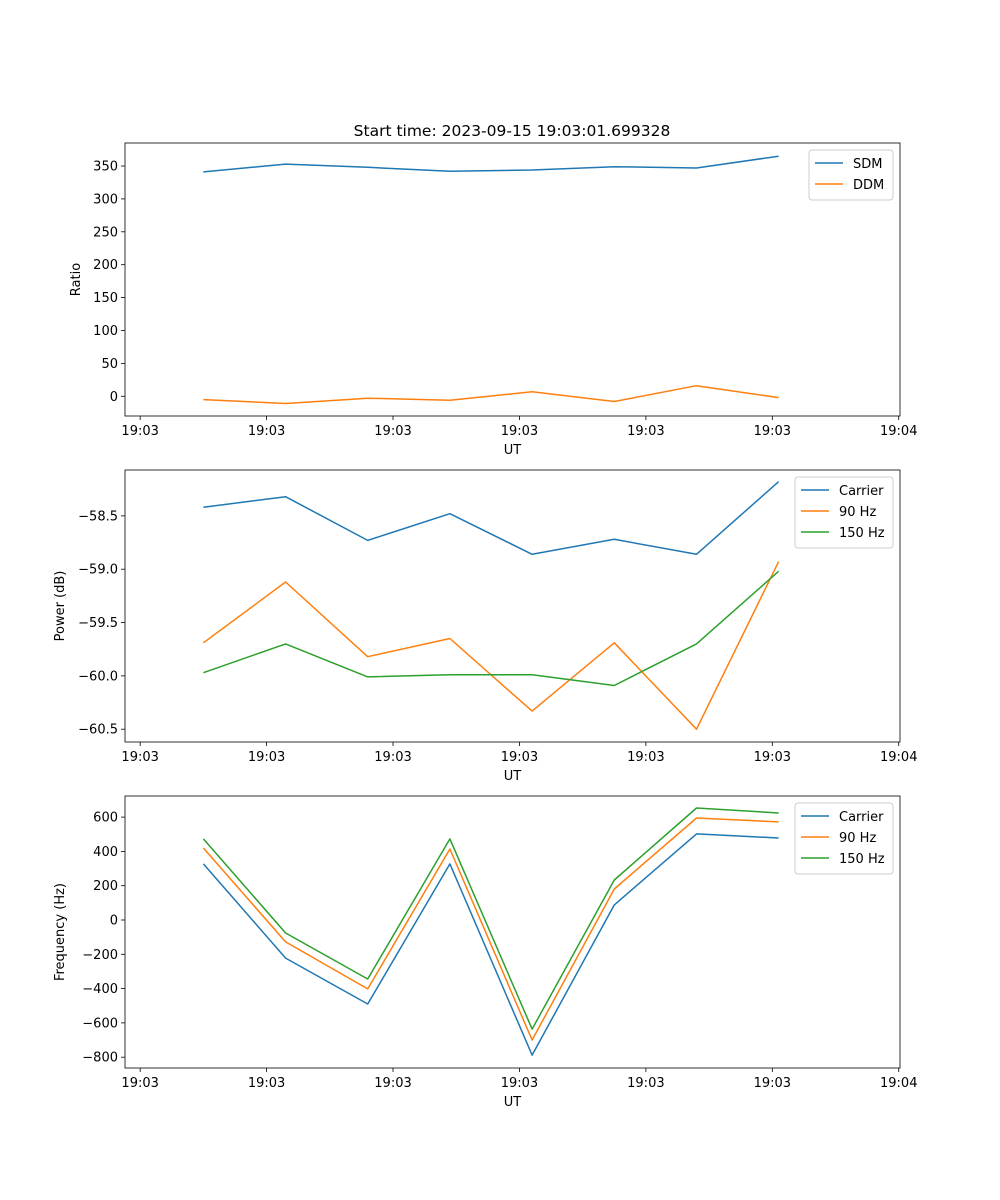  What do you see at coordinates (60, 932) in the screenshot?
I see `y-axis-label: Frequency (Hz)` at bounding box center [60, 932].